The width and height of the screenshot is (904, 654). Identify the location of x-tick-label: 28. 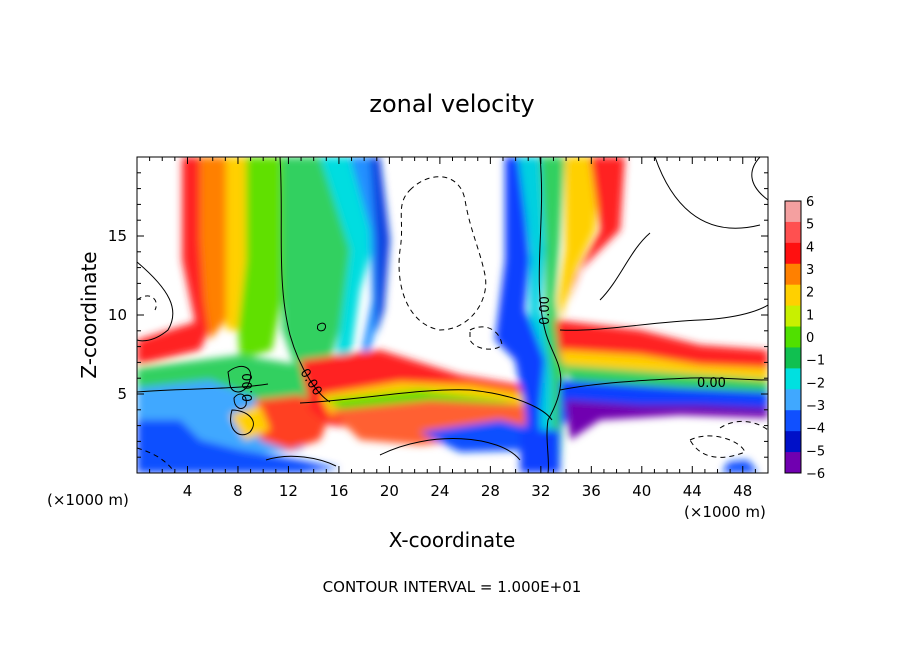
(490, 491).